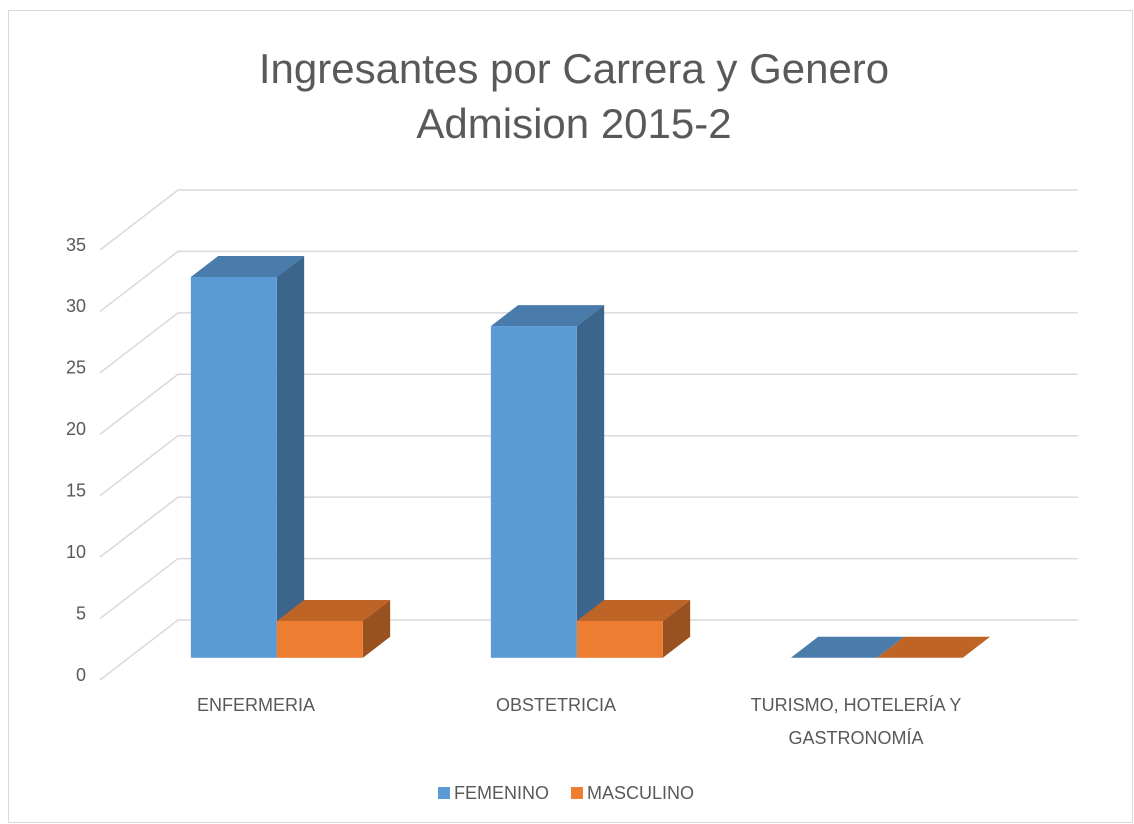 The height and width of the screenshot is (824, 1134). Describe the element at coordinates (573, 123) in the screenshot. I see `chart-subtitle: Admision 2015-2` at that location.